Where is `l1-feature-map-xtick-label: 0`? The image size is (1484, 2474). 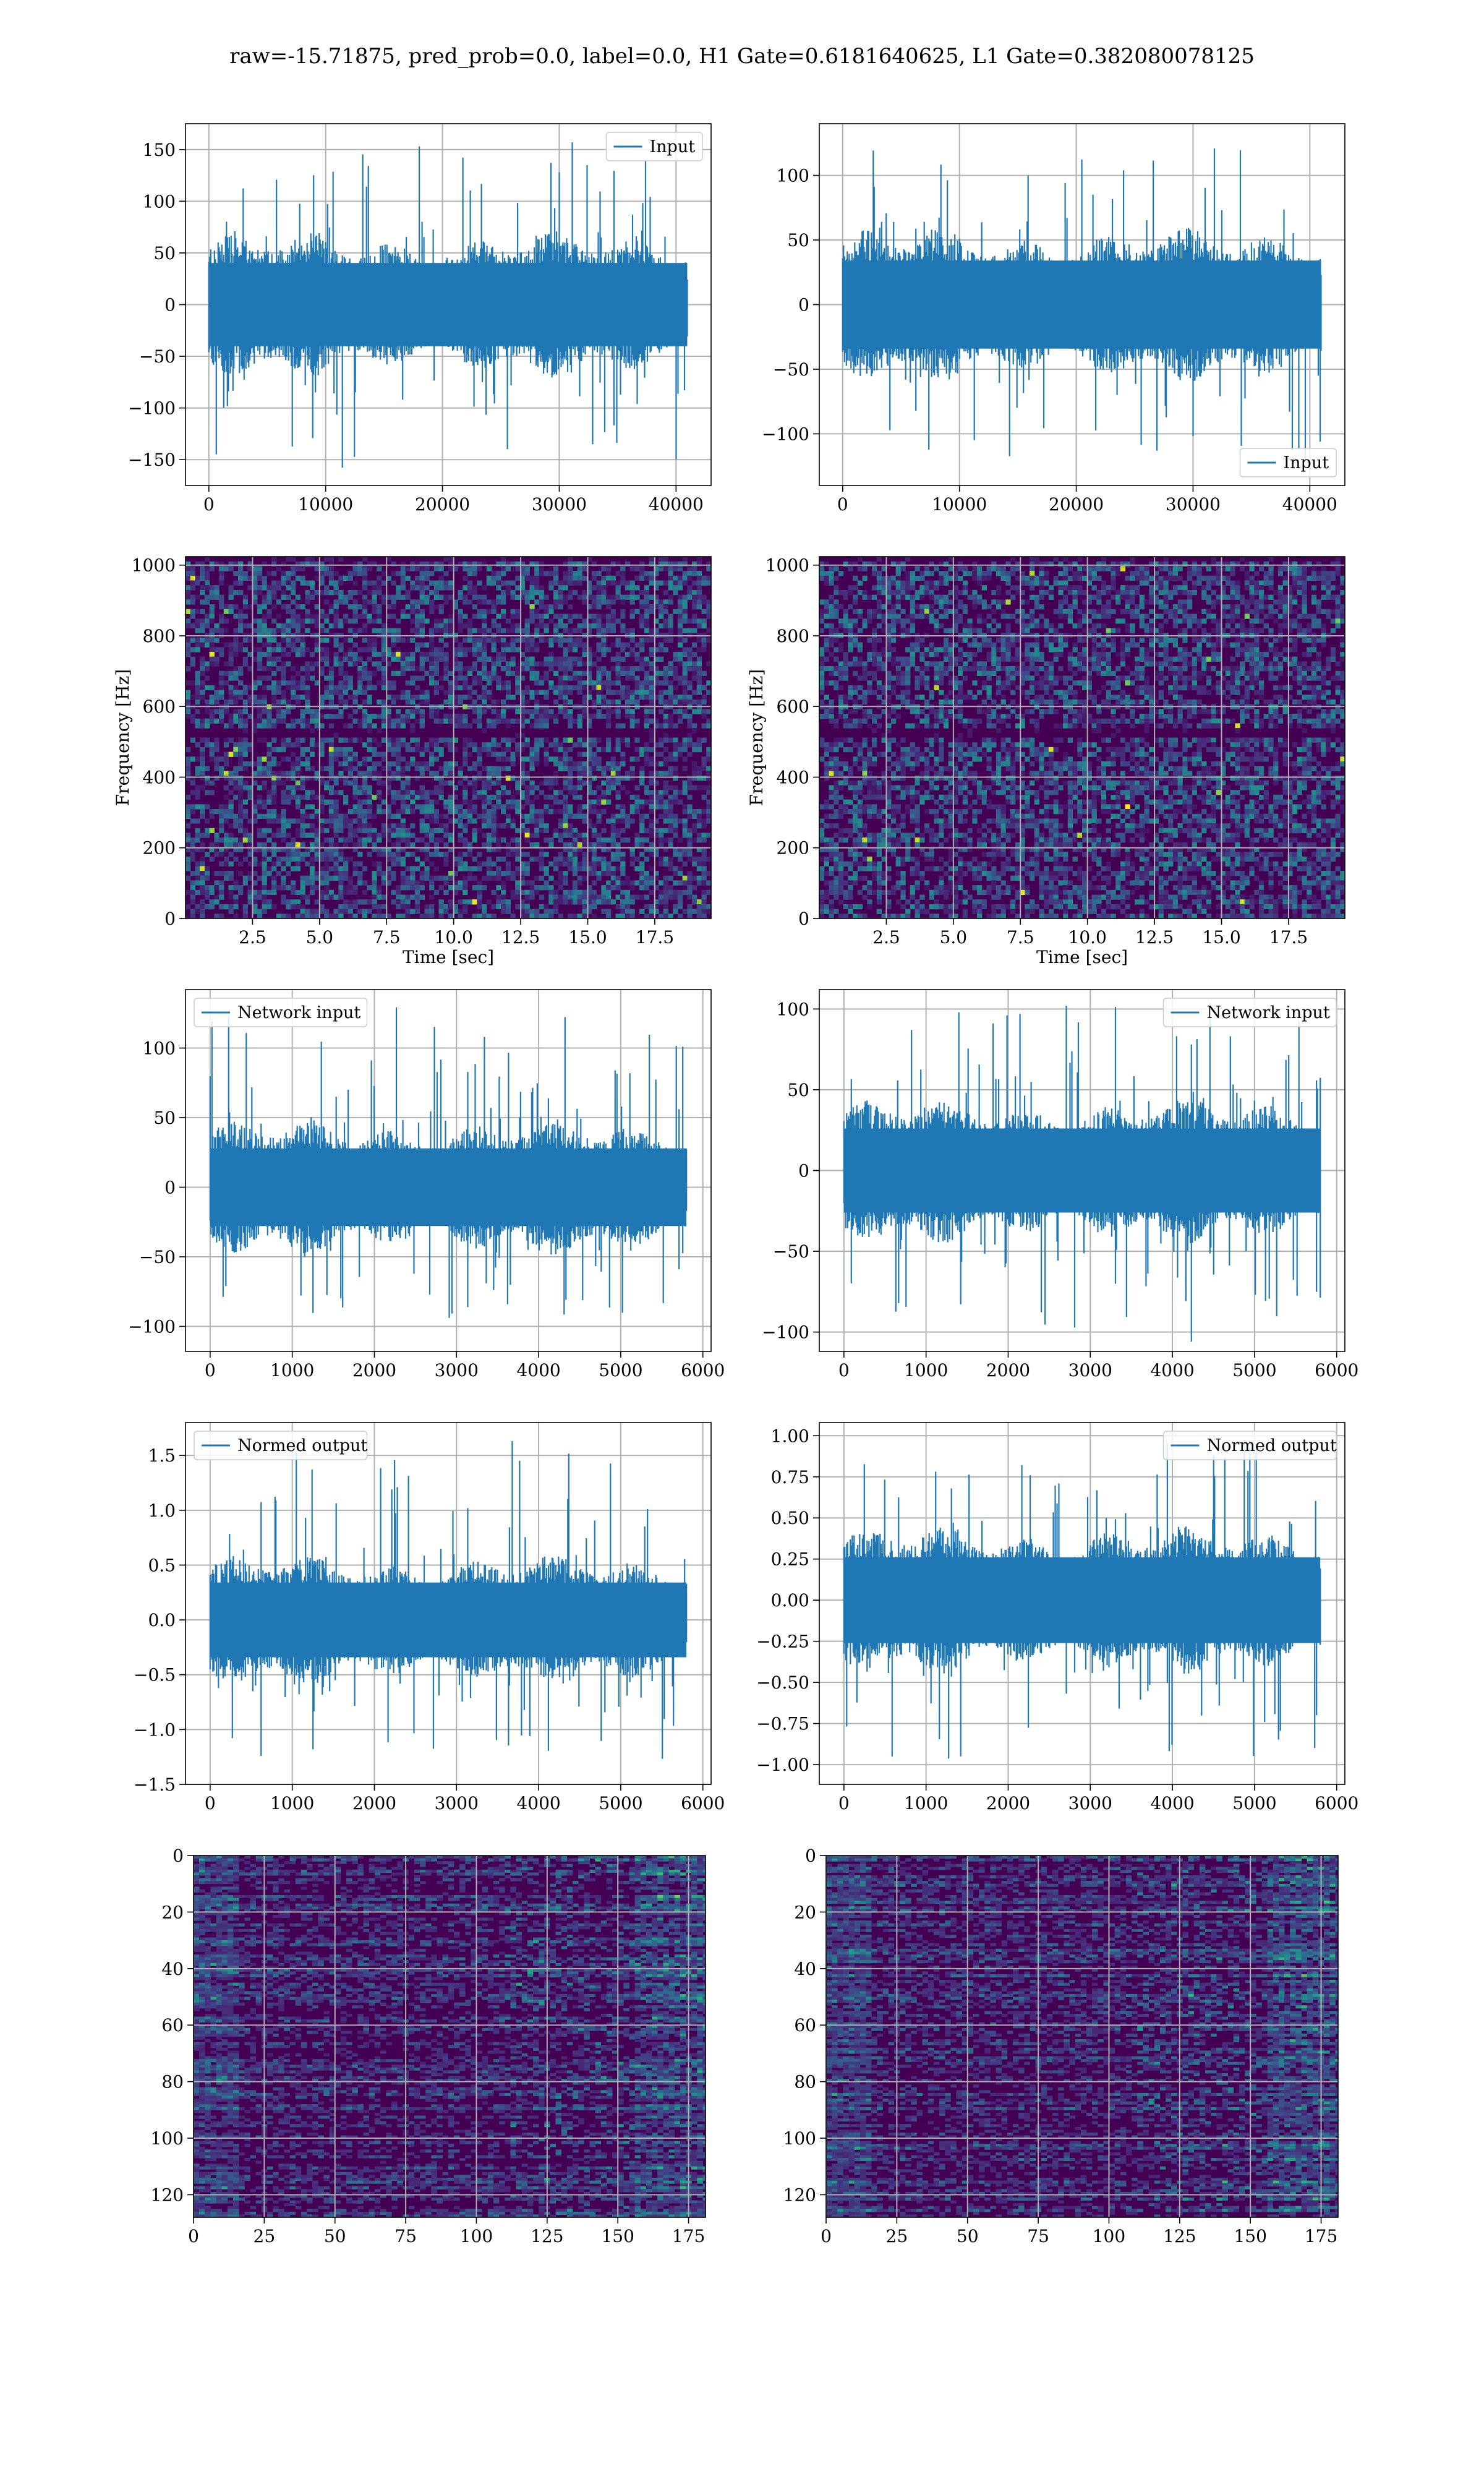 l1-feature-map-xtick-label: 0 is located at coordinates (826, 2236).